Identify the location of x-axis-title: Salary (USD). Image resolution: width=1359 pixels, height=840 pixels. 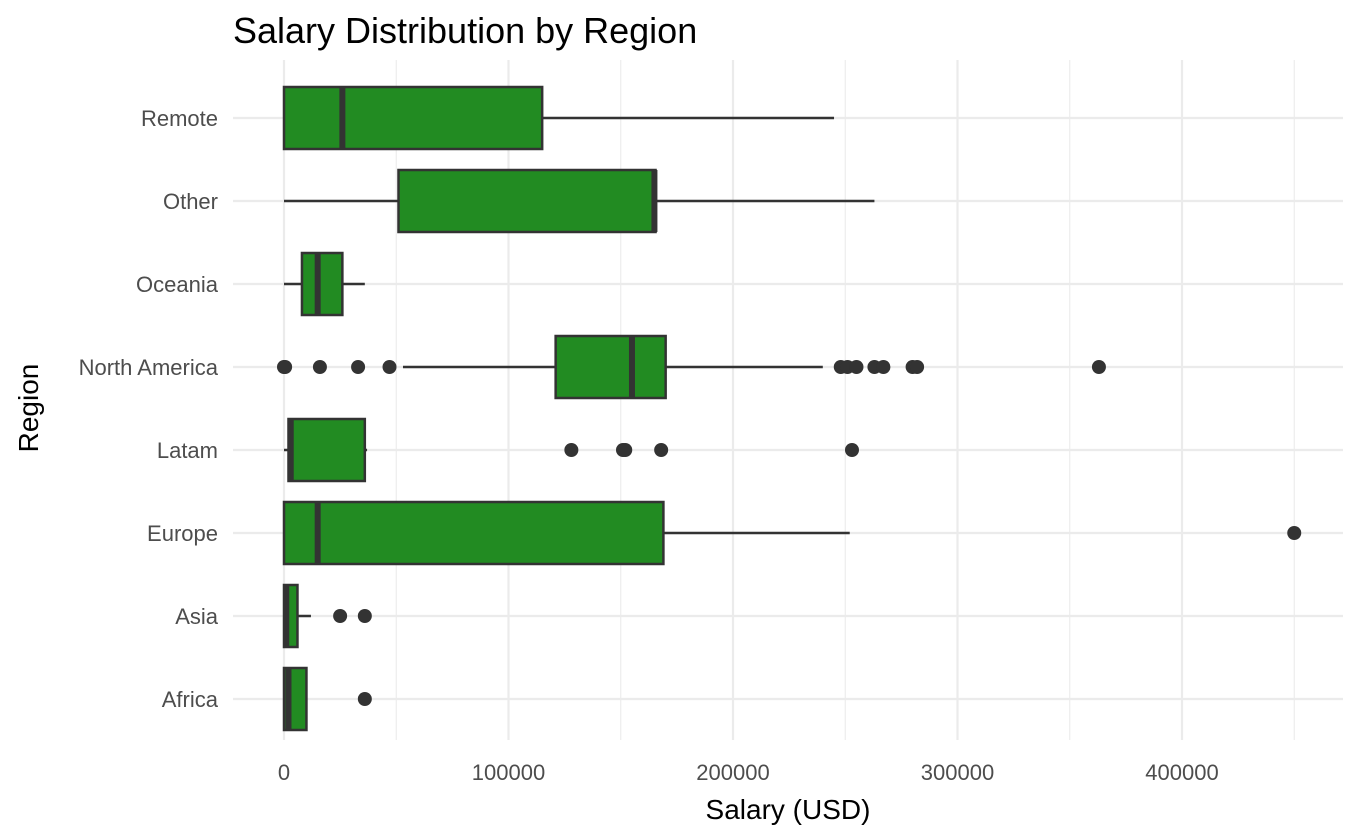
(788, 809).